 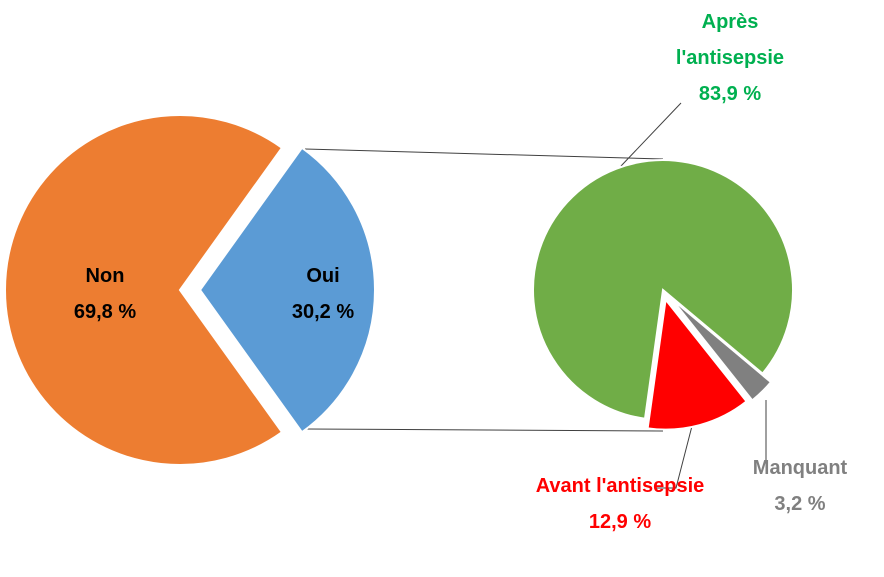 What do you see at coordinates (799, 486) in the screenshot?
I see `slice-label: Manquant 3,2 %` at bounding box center [799, 486].